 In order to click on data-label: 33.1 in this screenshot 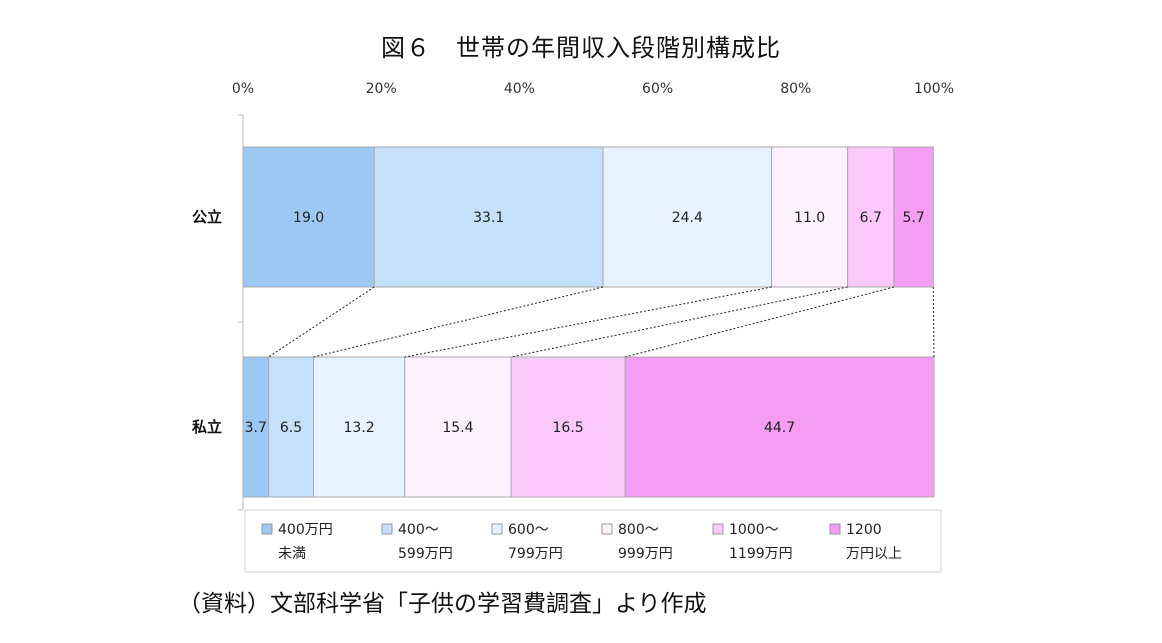, I will do `click(488, 218)`.